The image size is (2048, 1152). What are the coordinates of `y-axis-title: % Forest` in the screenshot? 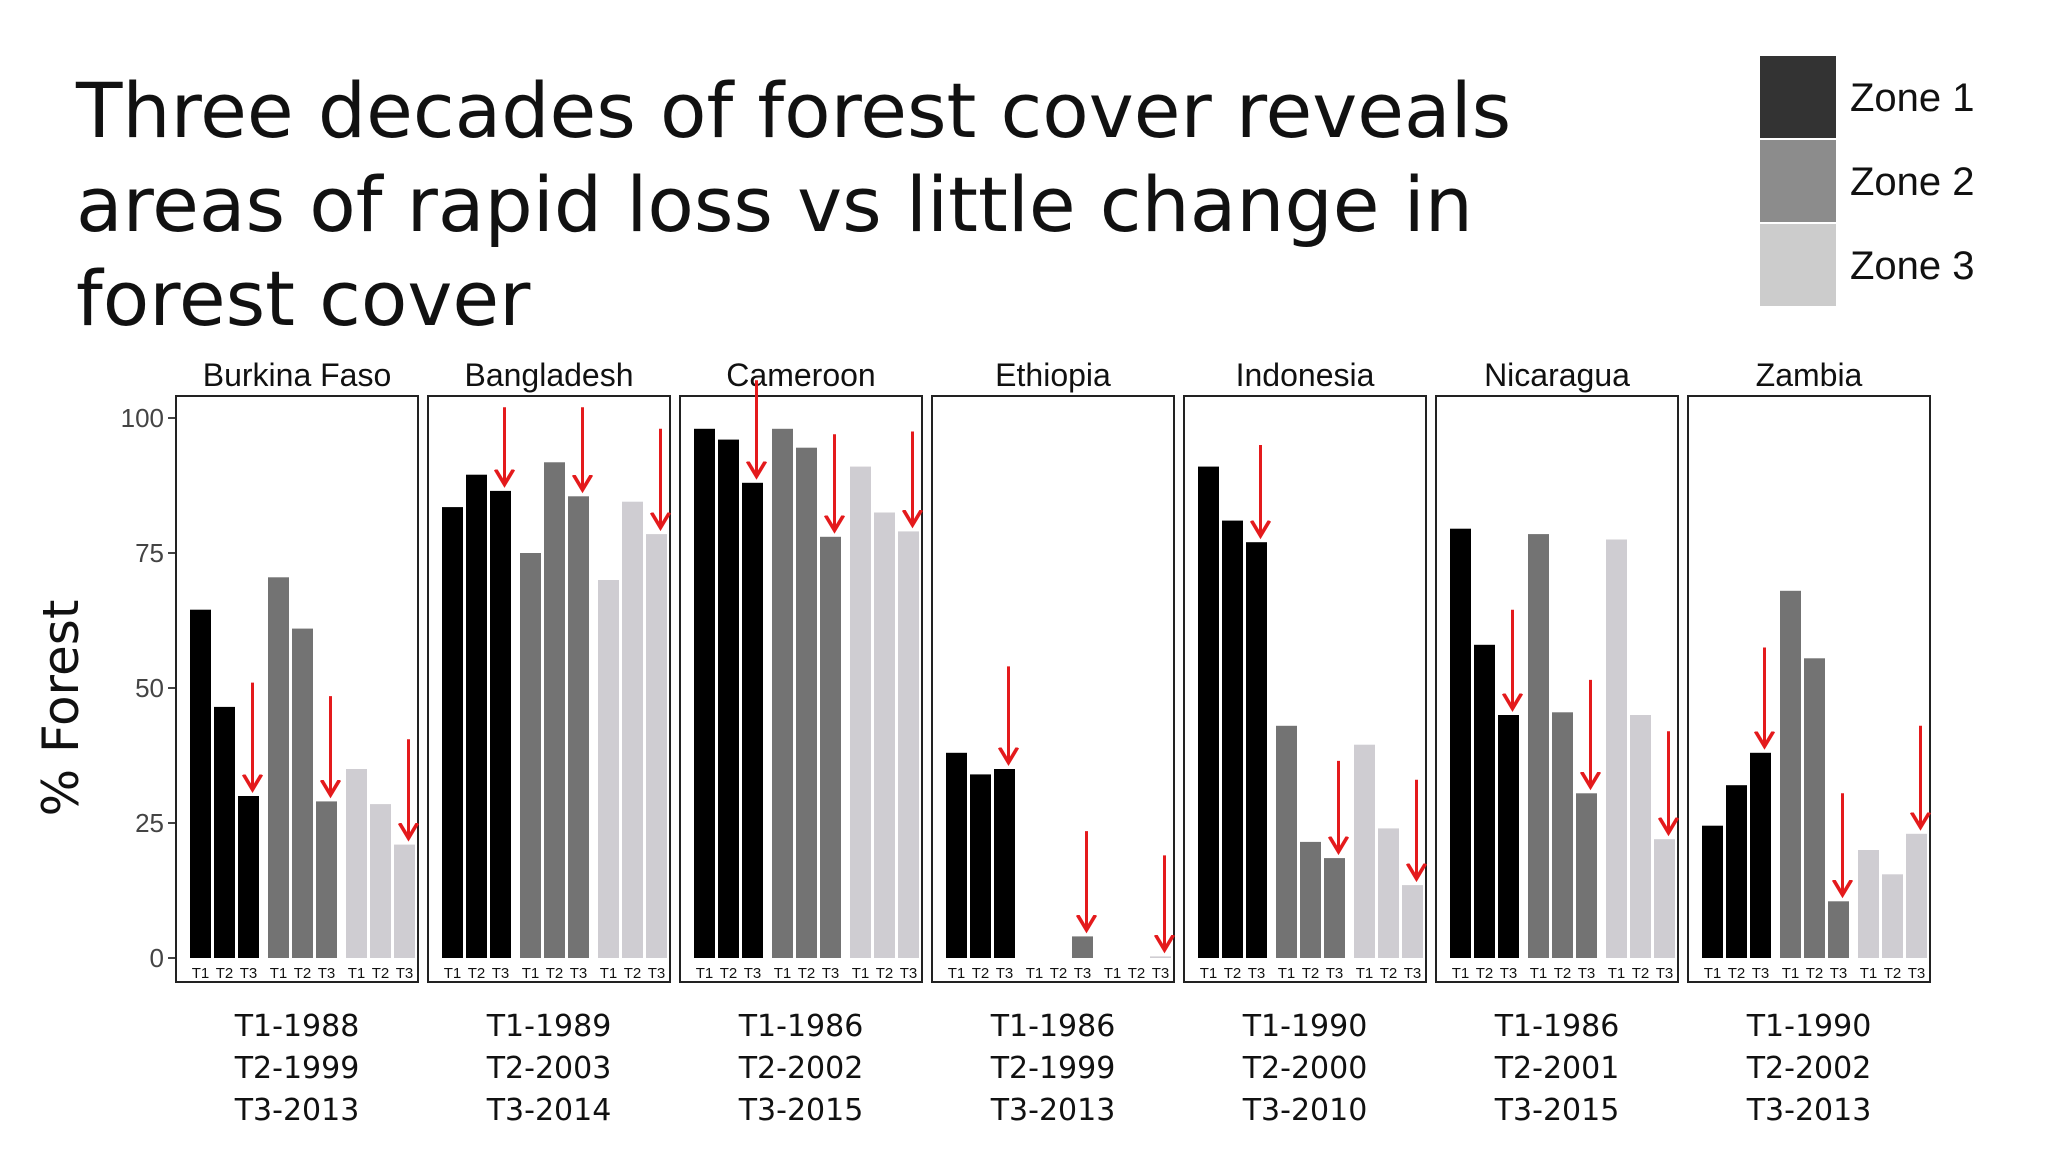 It's located at (61, 708).